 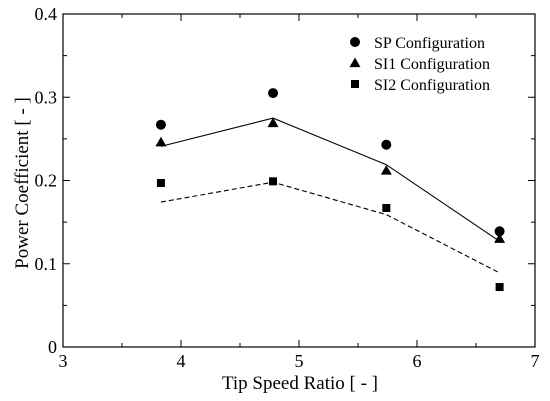 I want to click on y-tick-label: 0.2, so click(x=46, y=181).